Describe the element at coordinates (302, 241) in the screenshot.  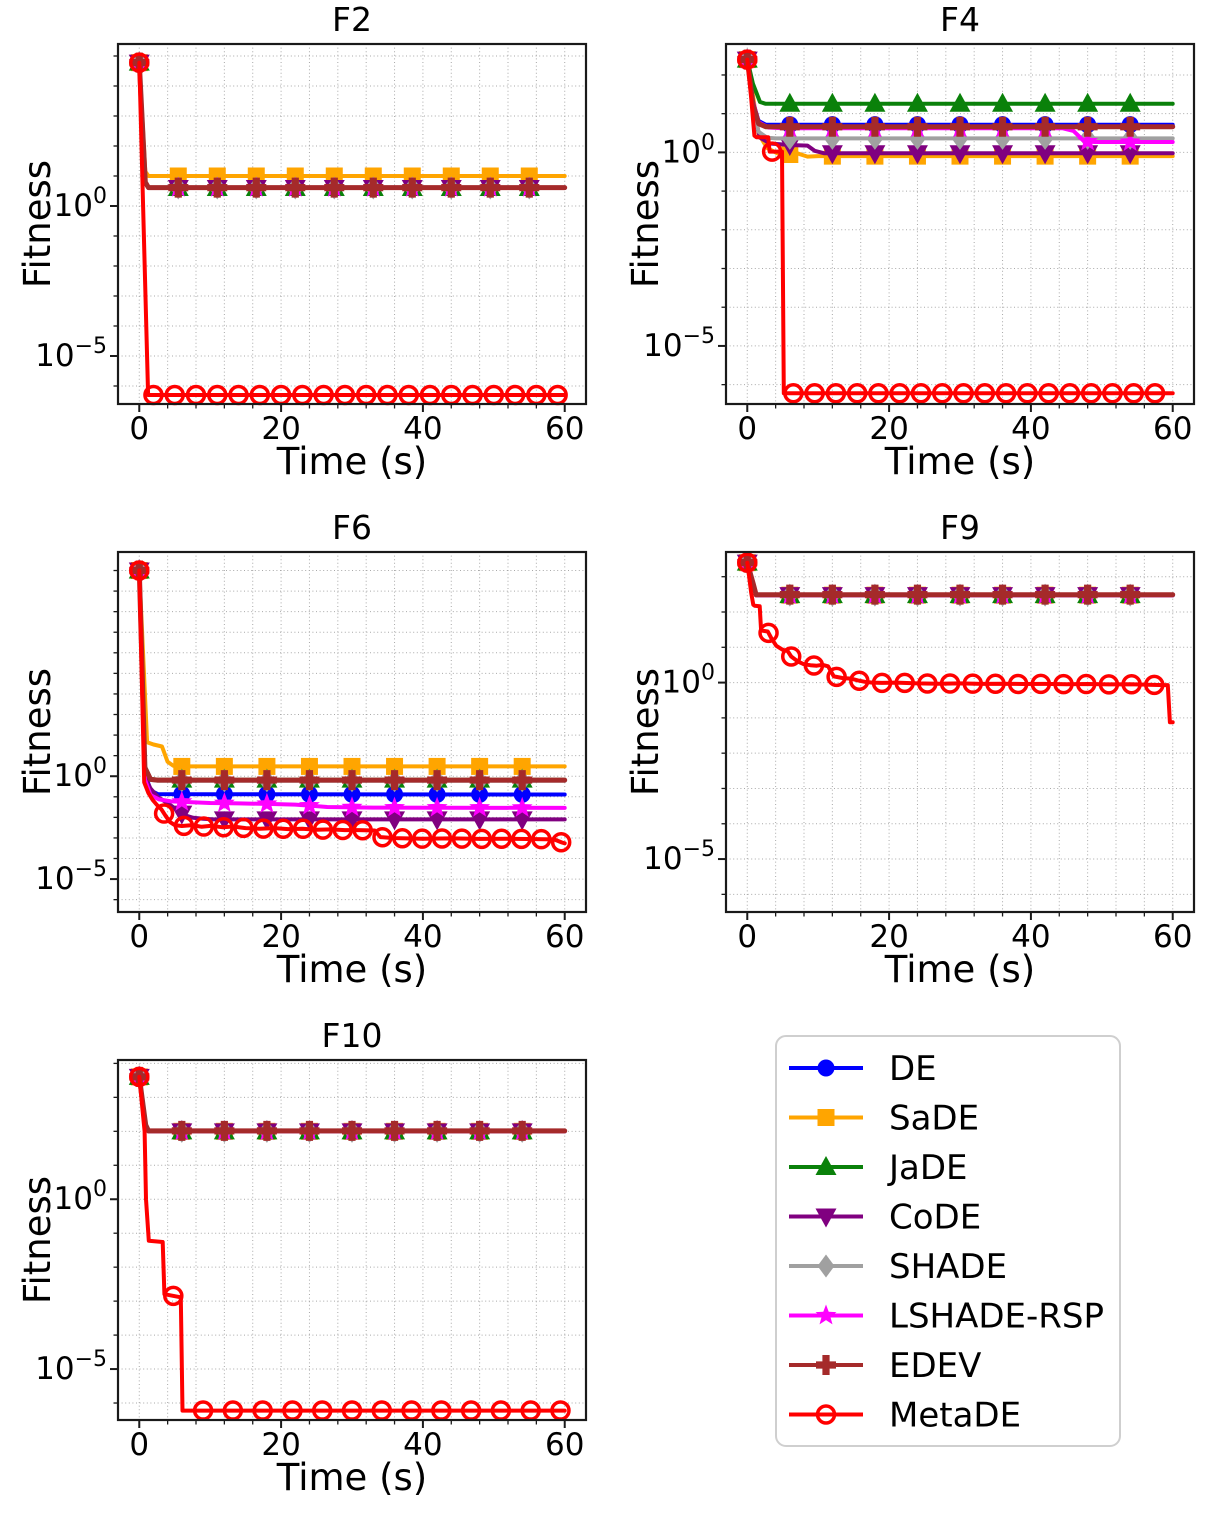
I see `chart-f2: 0 20 40 60 100 10⁻⁵ F2 Time (s) Fitness` at that location.